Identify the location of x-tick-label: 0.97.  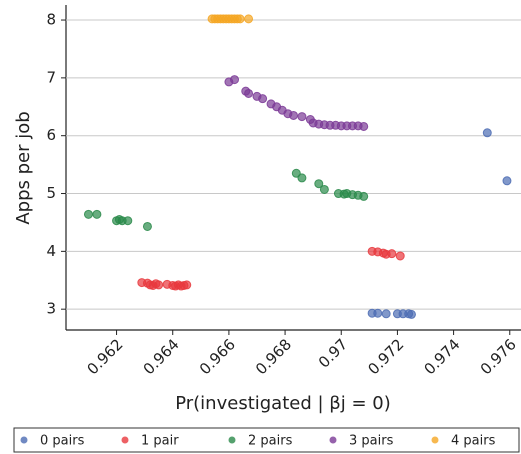
(333, 353).